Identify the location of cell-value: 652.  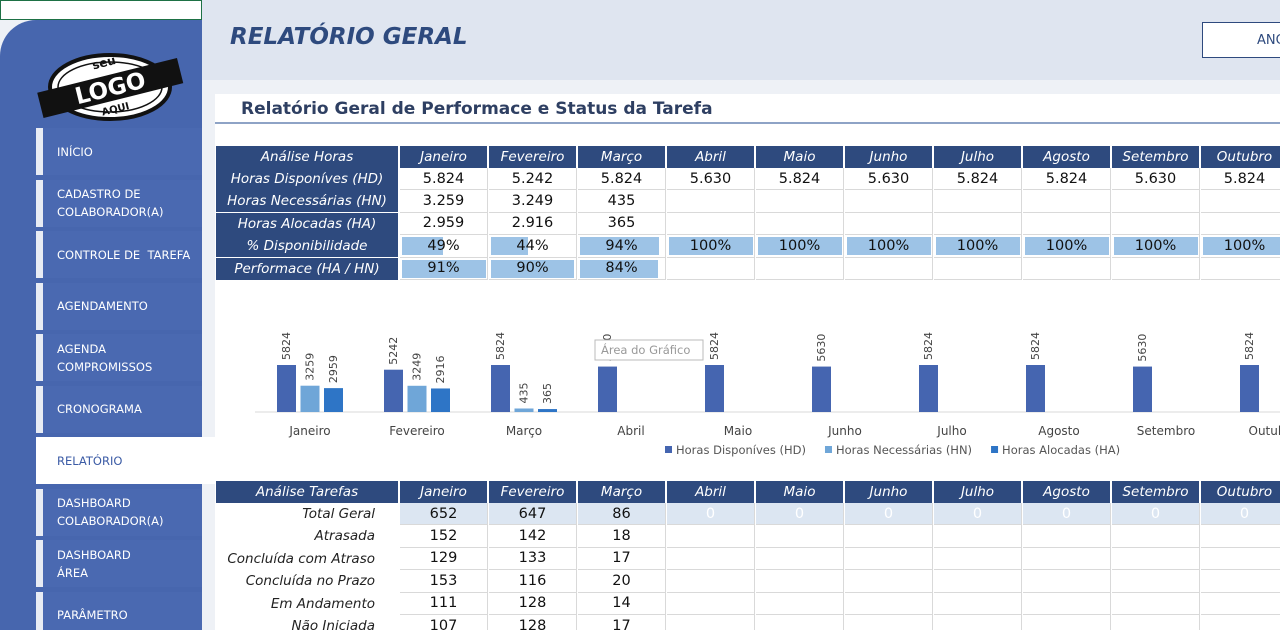
(443, 513).